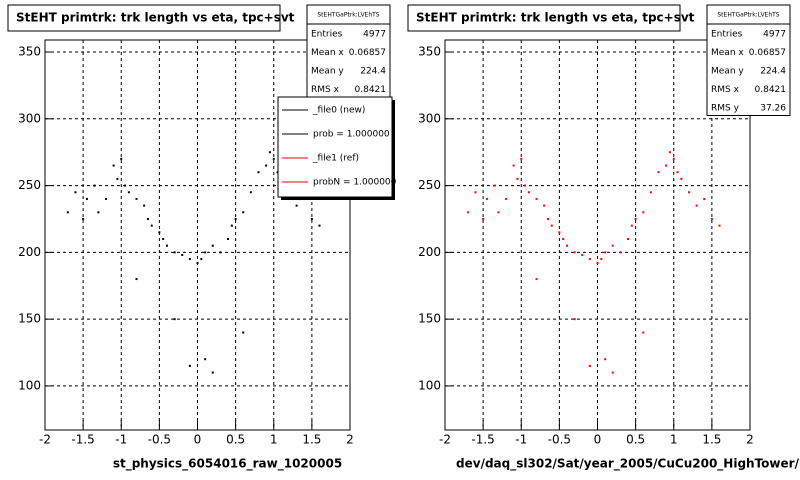 The image size is (800, 480). I want to click on x-tick-label: -1, so click(521, 440).